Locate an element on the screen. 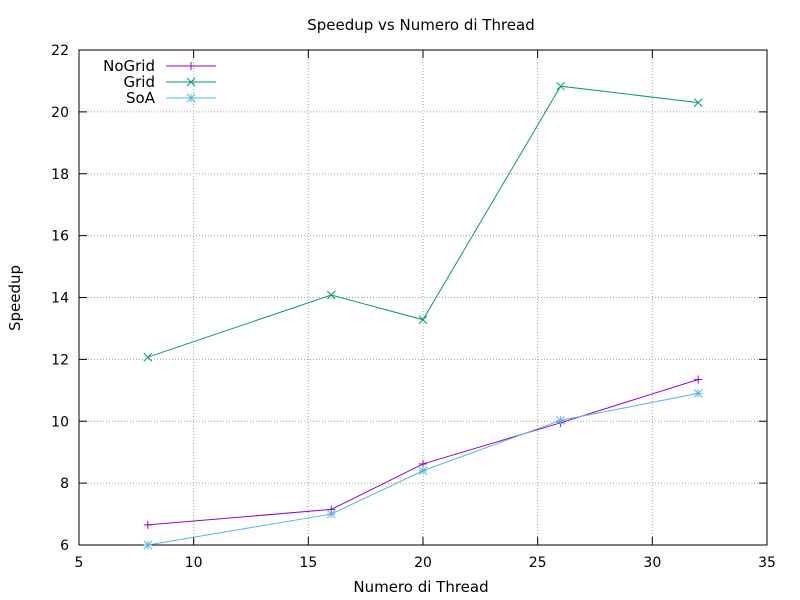 The width and height of the screenshot is (800, 600). legend-marker-nogrid is located at coordinates (191, 66).